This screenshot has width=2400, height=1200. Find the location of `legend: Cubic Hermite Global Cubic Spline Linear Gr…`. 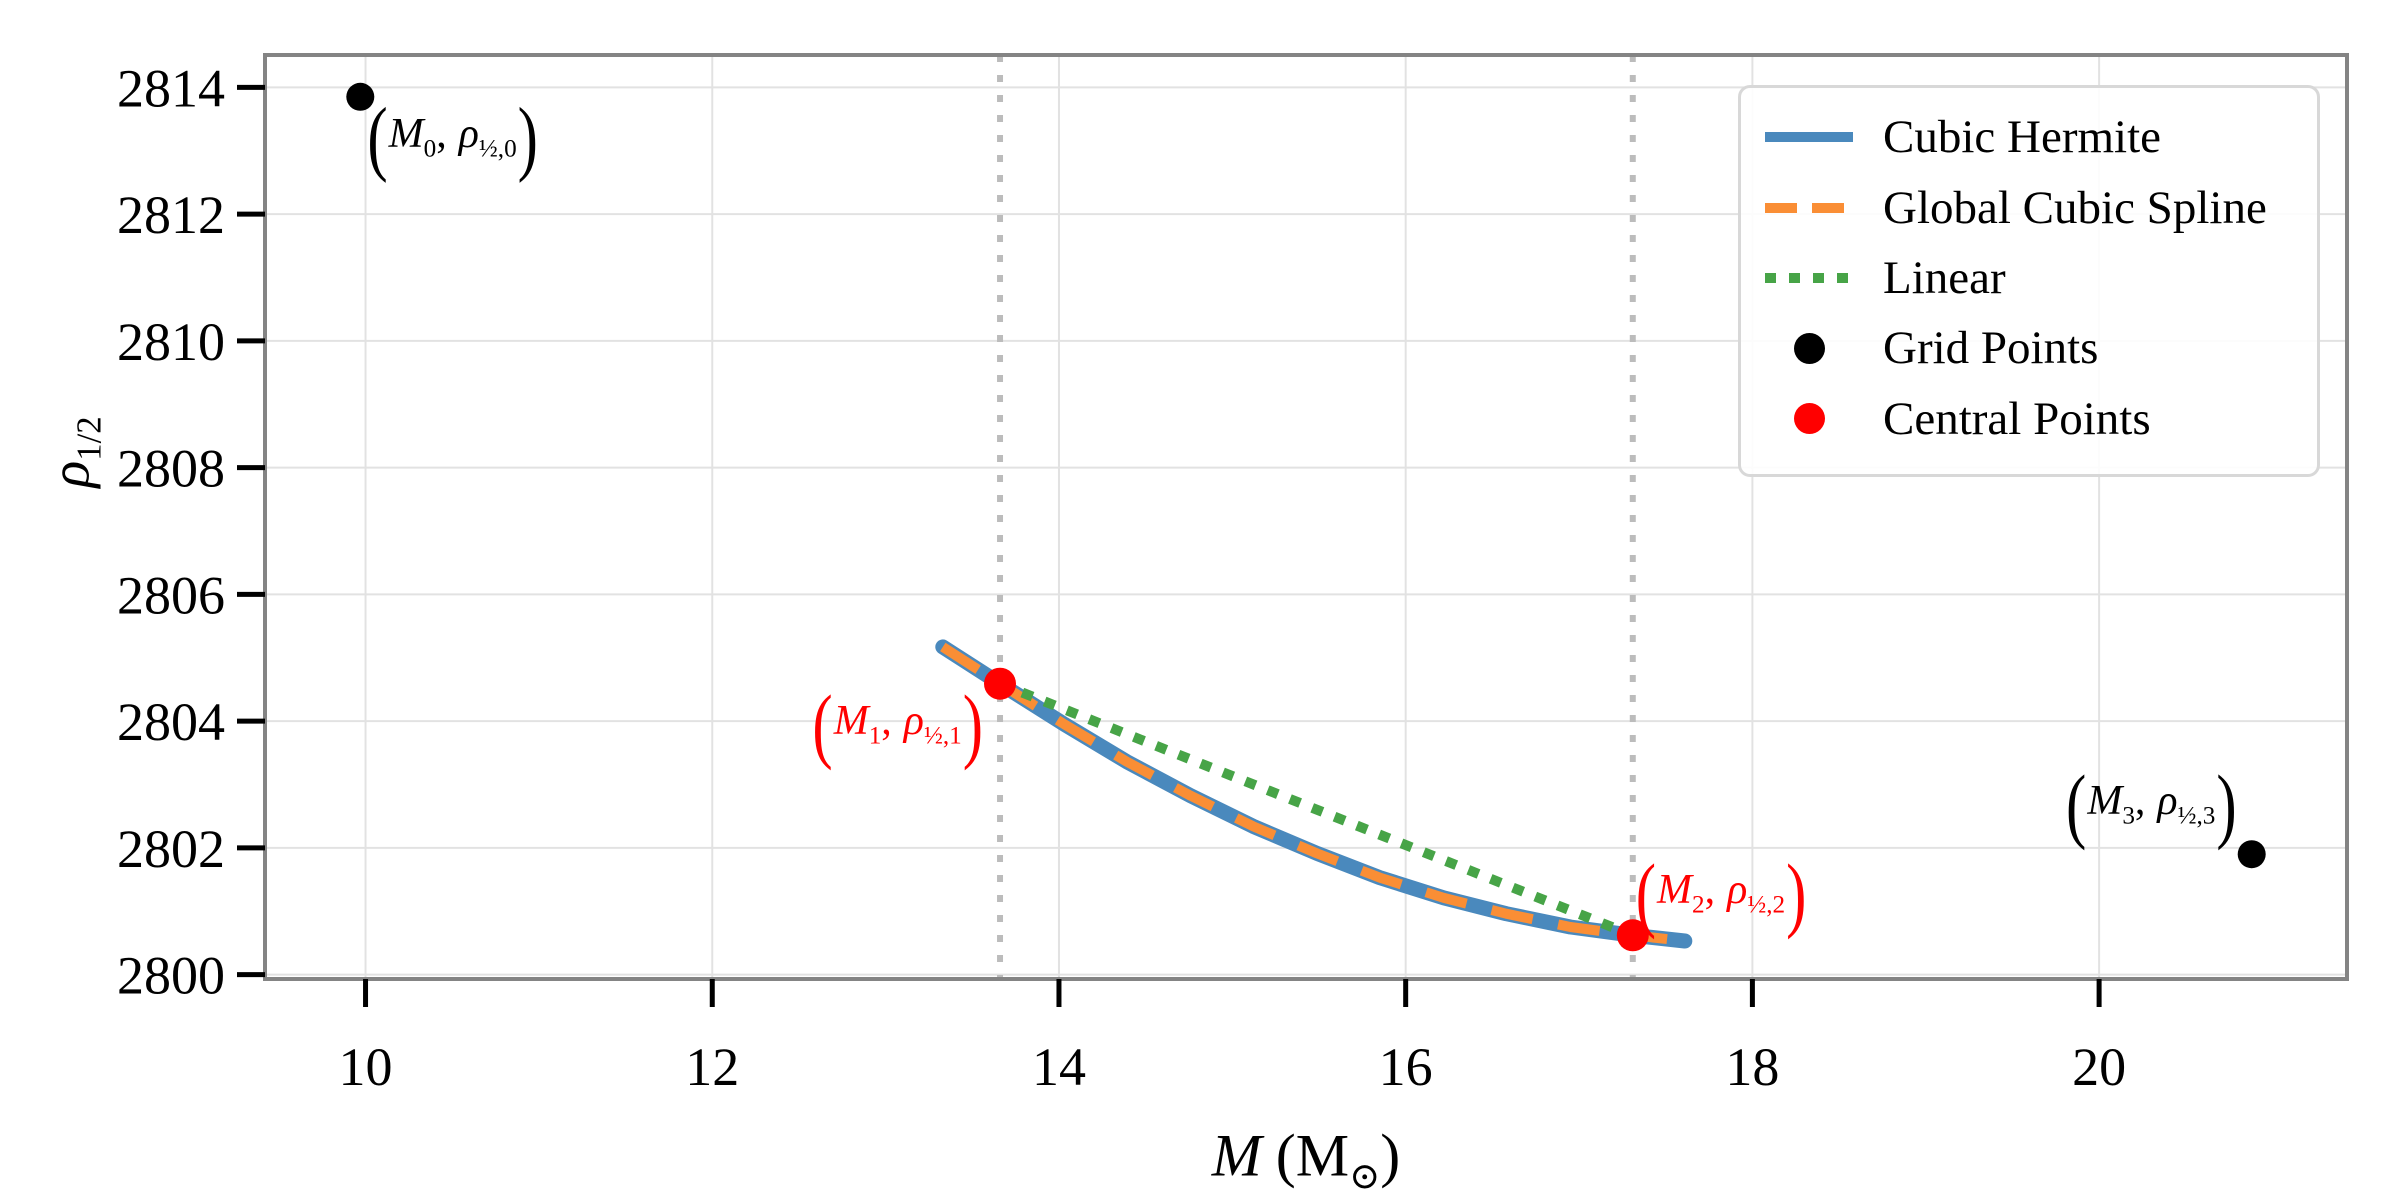

legend: Cubic Hermite Global Cubic Spline Linear Gr… is located at coordinates (2029, 281).